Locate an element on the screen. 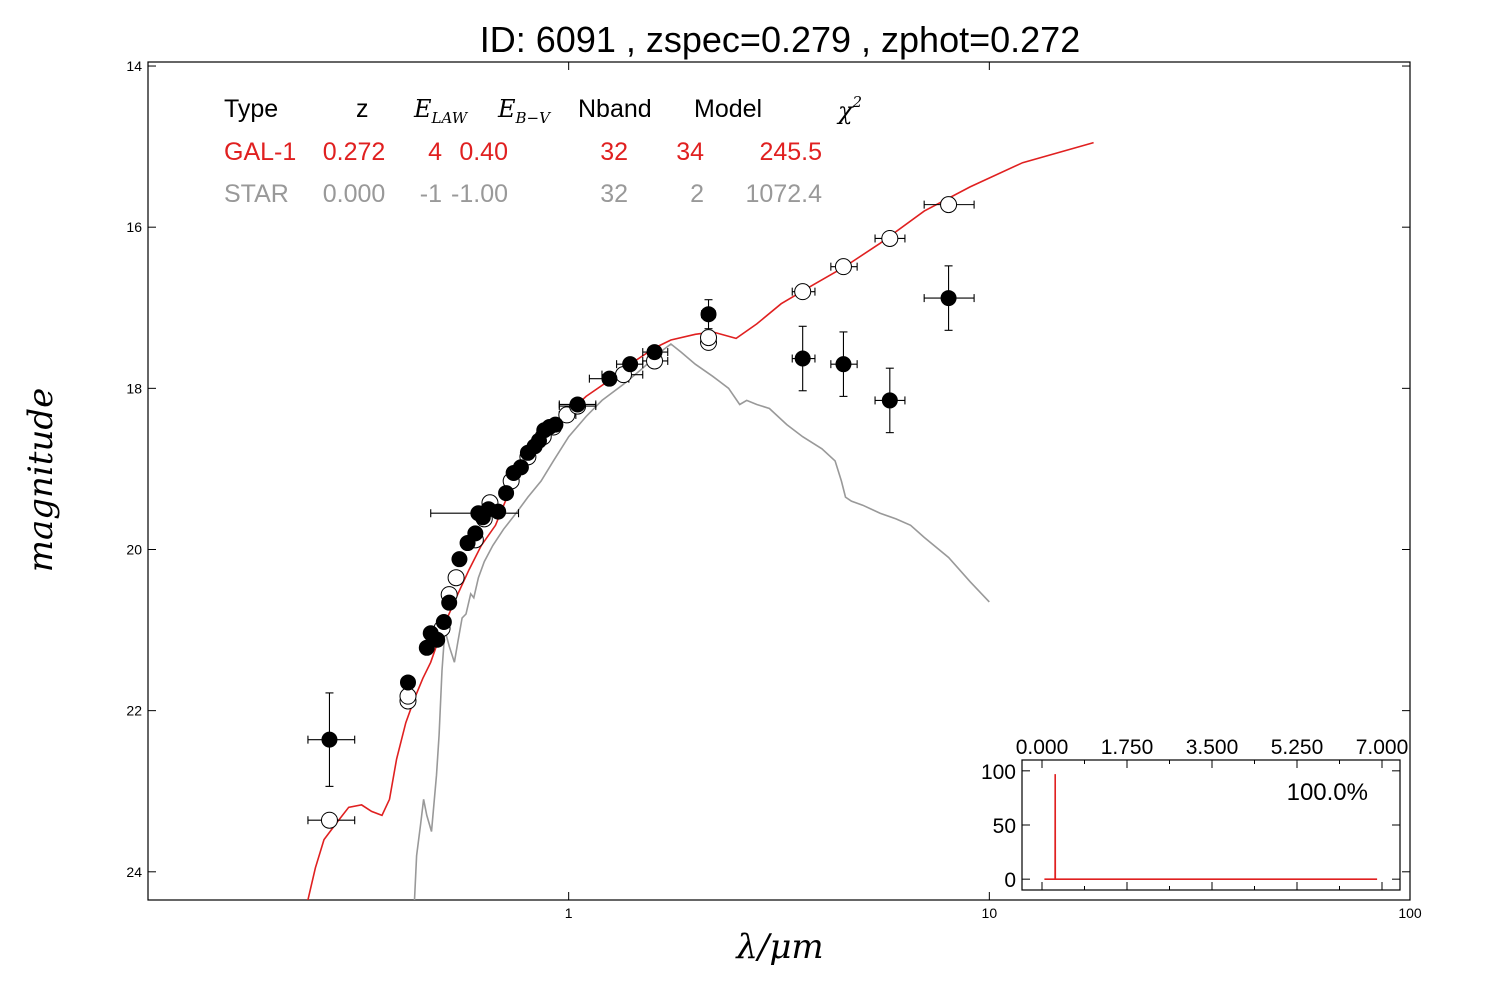 The width and height of the screenshot is (1500, 1005). y-tick-label: 14 is located at coordinates (134, 66).